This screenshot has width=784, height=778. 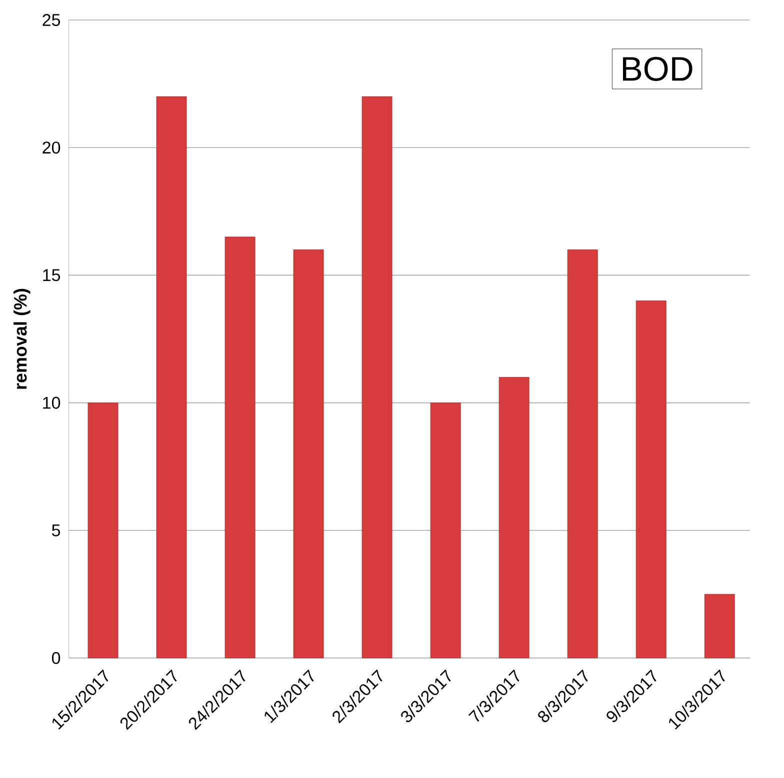 What do you see at coordinates (51, 275) in the screenshot?
I see `y-tick-label: 15` at bounding box center [51, 275].